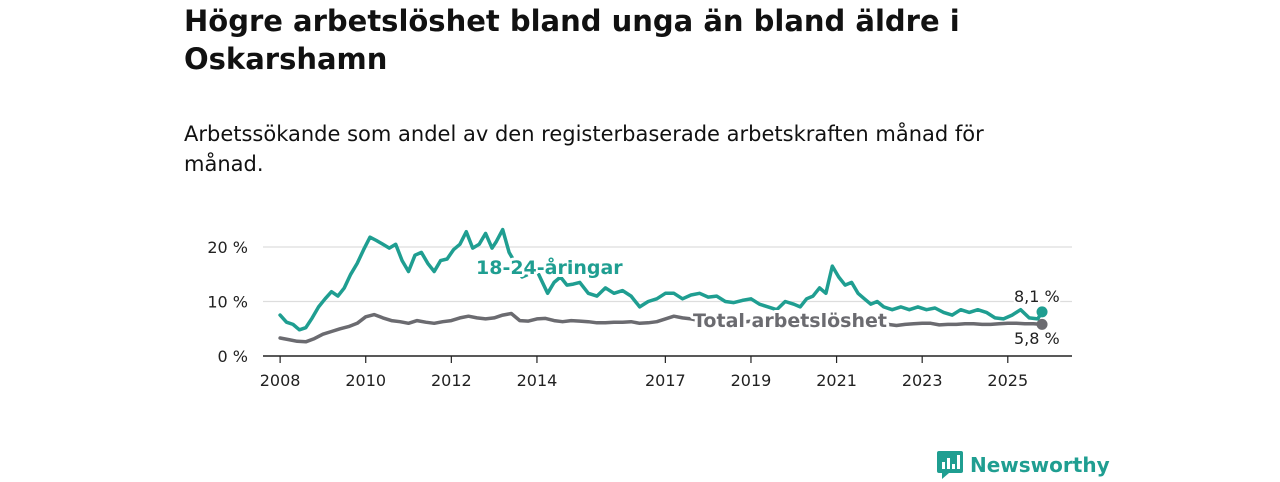 This screenshot has width=1280, height=482. I want to click on x-tick-label: 2014, so click(537, 380).